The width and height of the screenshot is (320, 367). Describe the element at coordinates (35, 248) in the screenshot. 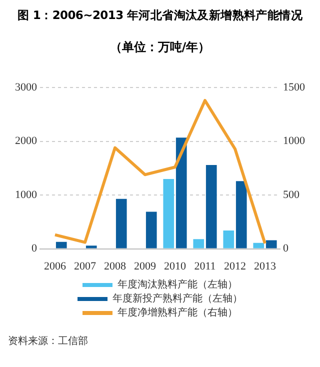

I see `y-tick-label: 0` at that location.